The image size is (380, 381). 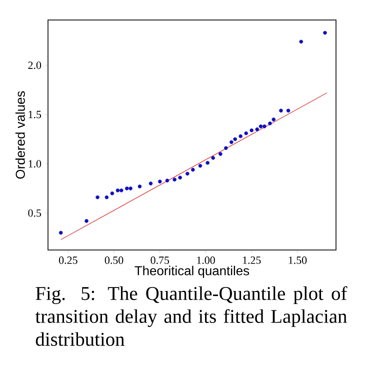 What do you see at coordinates (297, 260) in the screenshot?
I see `x-tick-label: 1.50` at bounding box center [297, 260].